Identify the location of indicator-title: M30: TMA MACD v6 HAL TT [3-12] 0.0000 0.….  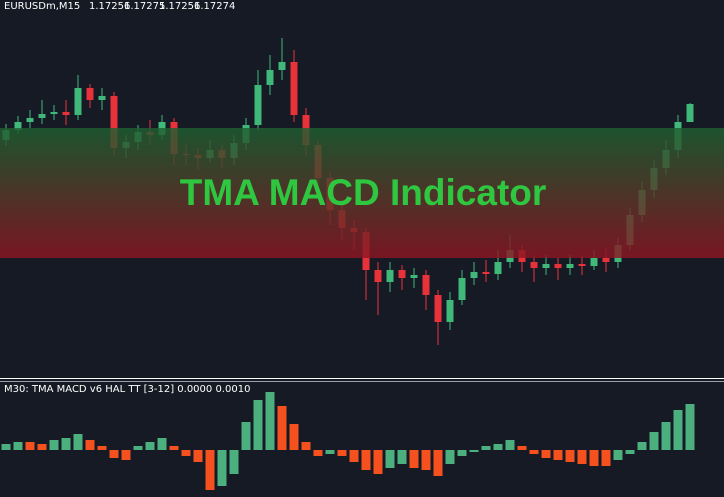
(127, 389).